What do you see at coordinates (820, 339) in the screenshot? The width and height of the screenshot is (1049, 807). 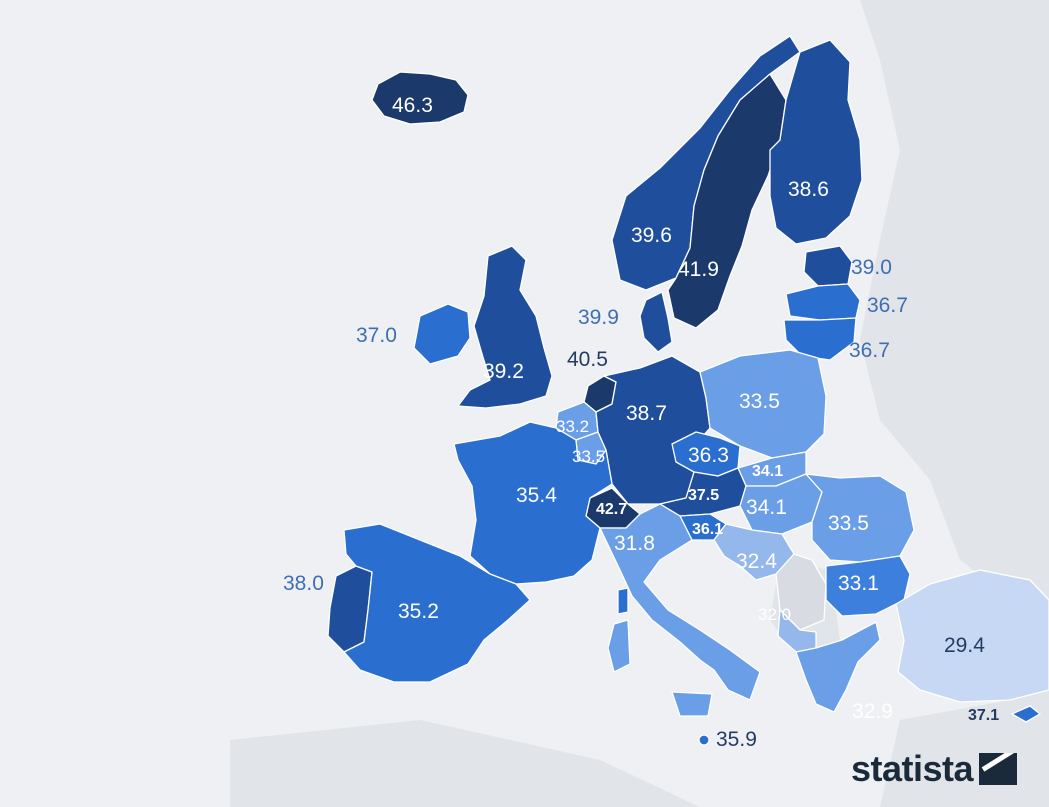 I see `region-lithuania` at bounding box center [820, 339].